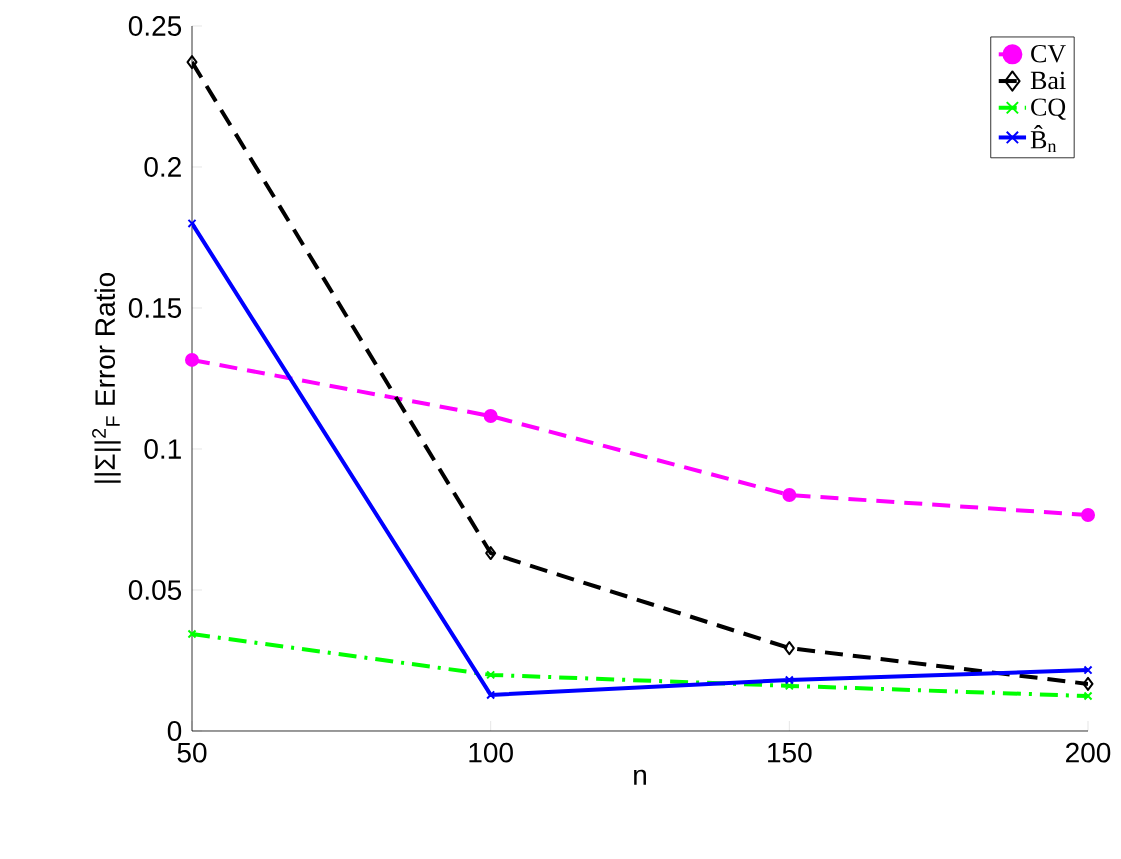  Describe the element at coordinates (192, 752) in the screenshot. I see `x-tick-label: 50` at that location.